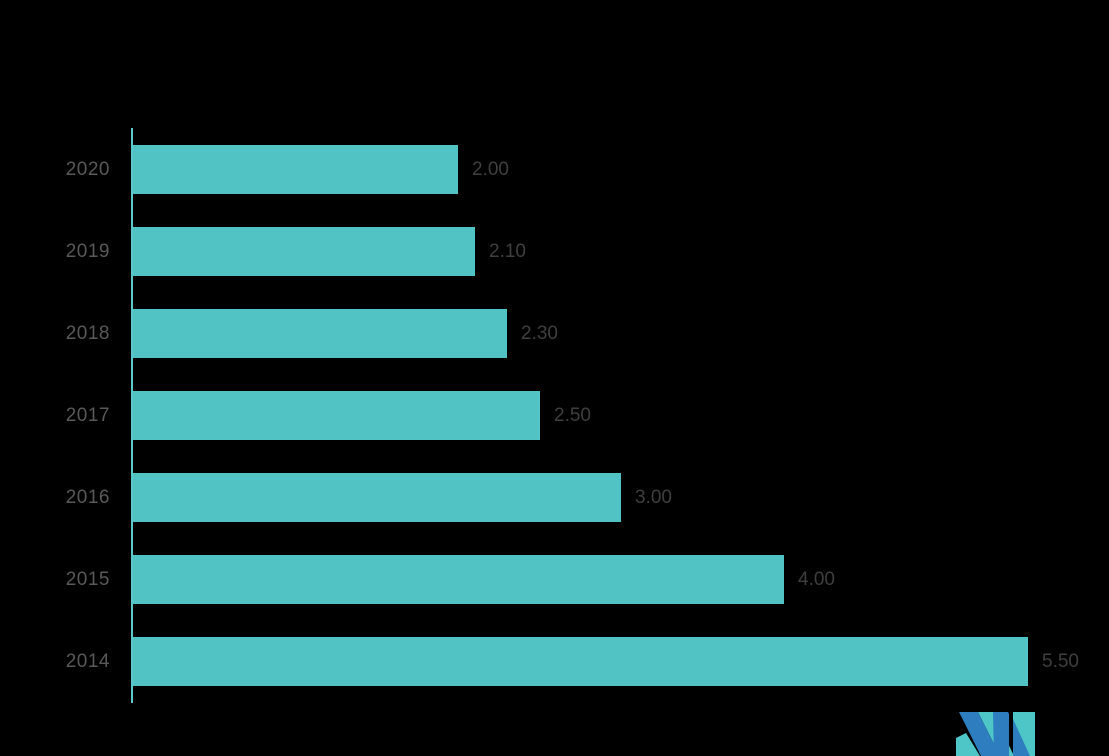 This screenshot has height=756, width=1109. What do you see at coordinates (554, 251) in the screenshot?
I see `bar-row: 2019 2.10` at bounding box center [554, 251].